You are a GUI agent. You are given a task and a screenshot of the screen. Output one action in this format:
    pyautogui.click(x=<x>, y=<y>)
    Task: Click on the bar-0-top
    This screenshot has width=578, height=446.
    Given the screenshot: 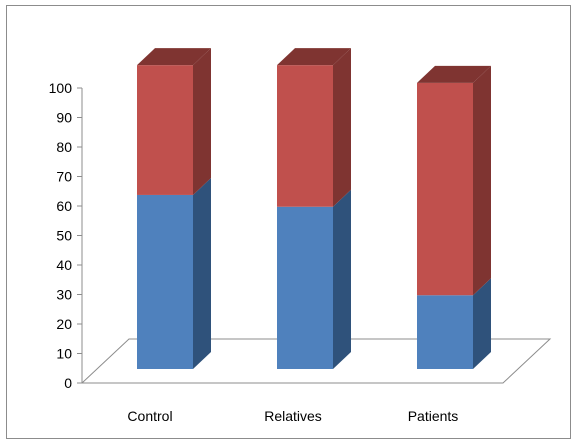 What is the action you would take?
    pyautogui.click(x=174, y=57)
    